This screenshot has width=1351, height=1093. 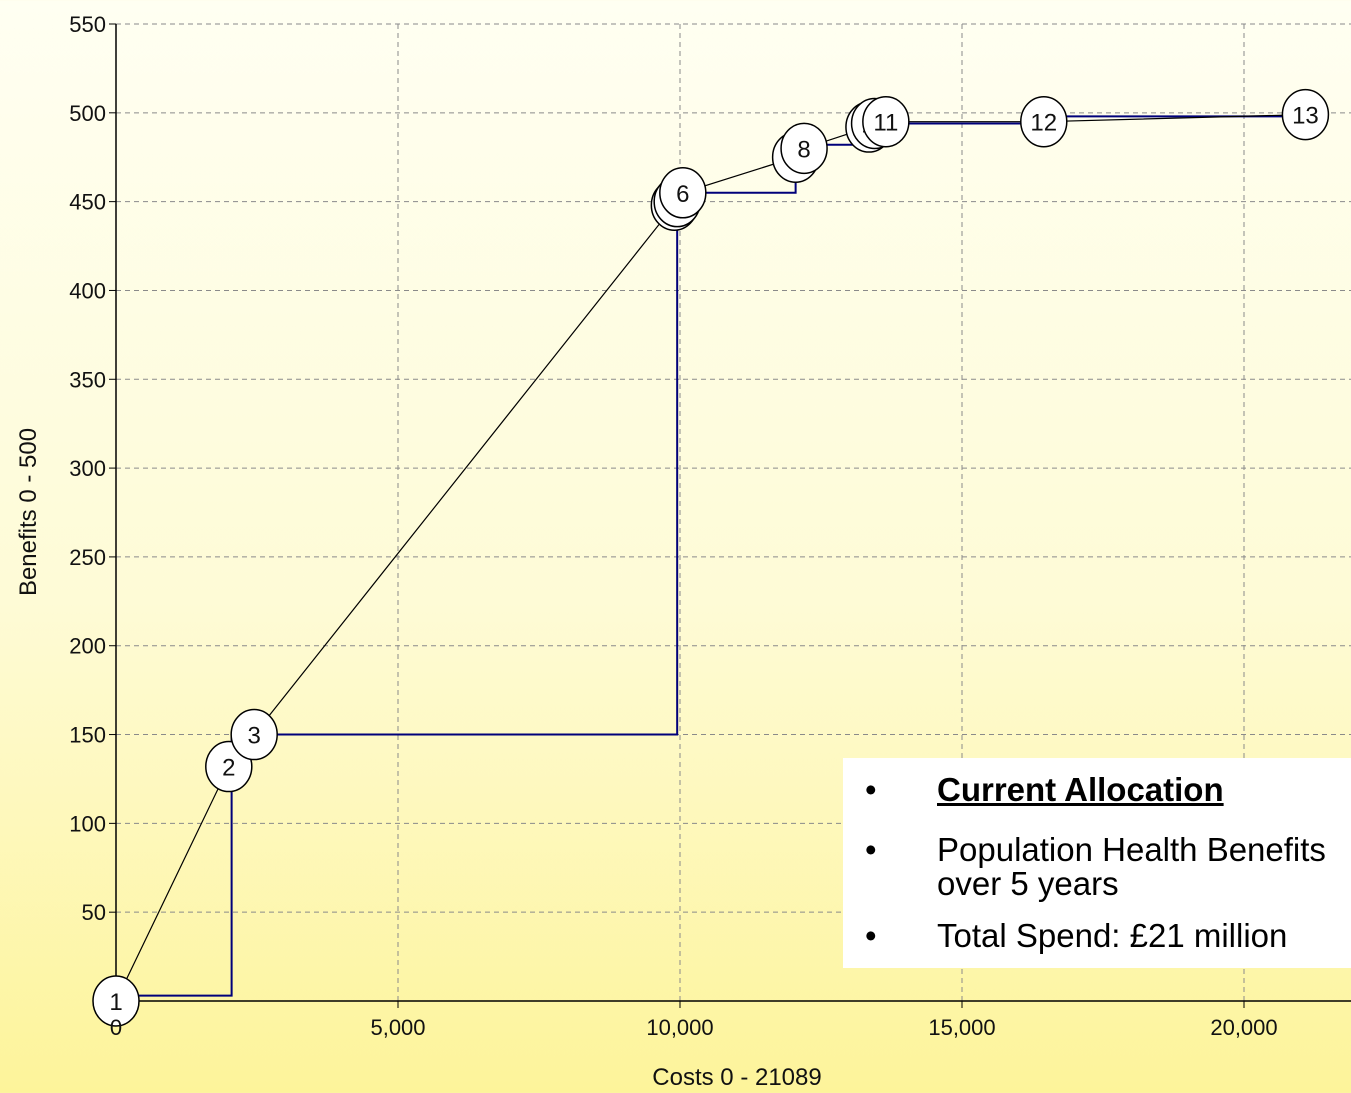 What do you see at coordinates (87, 113) in the screenshot?
I see `y-tick-label: 500` at bounding box center [87, 113].